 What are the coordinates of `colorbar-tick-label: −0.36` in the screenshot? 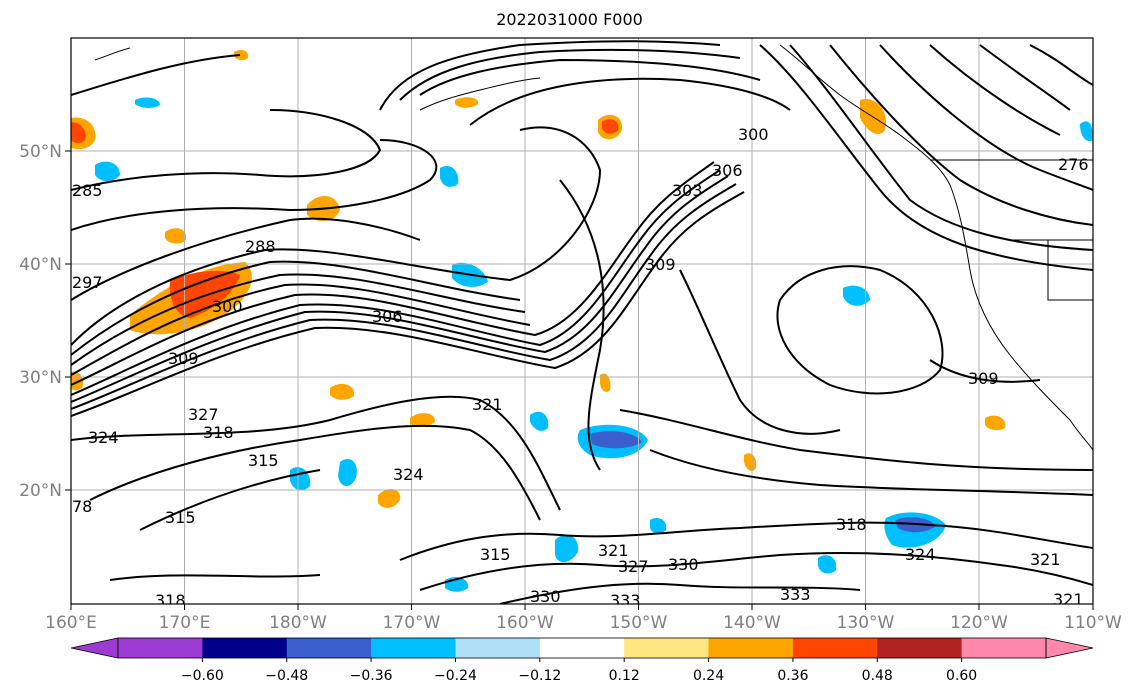 It's located at (371, 676).